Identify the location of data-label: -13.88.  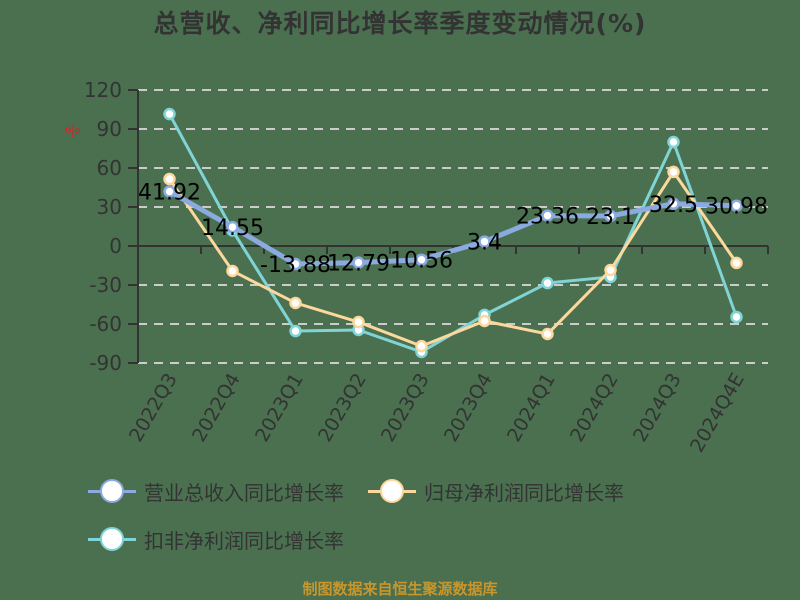
(295, 265).